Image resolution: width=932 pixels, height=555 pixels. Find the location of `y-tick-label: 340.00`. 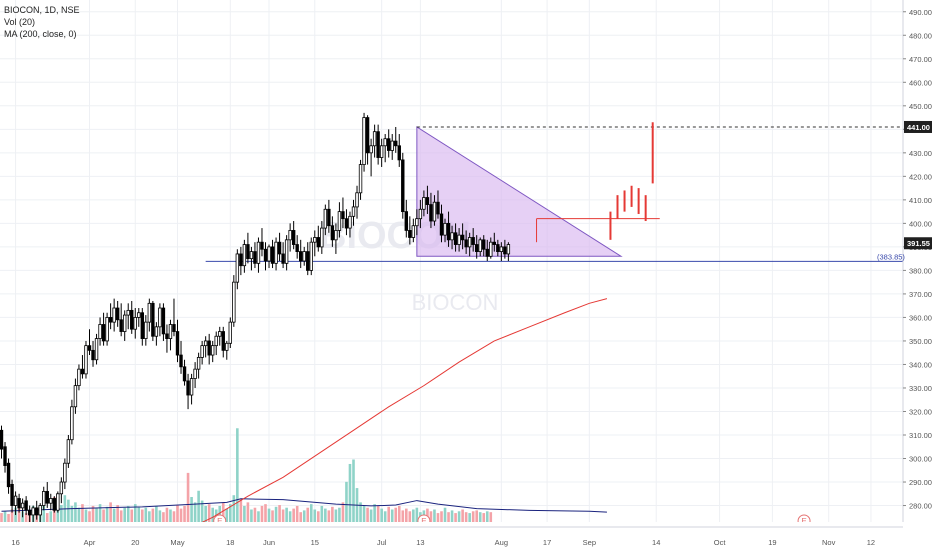

y-tick-label: 340.00 is located at coordinates (920, 364).